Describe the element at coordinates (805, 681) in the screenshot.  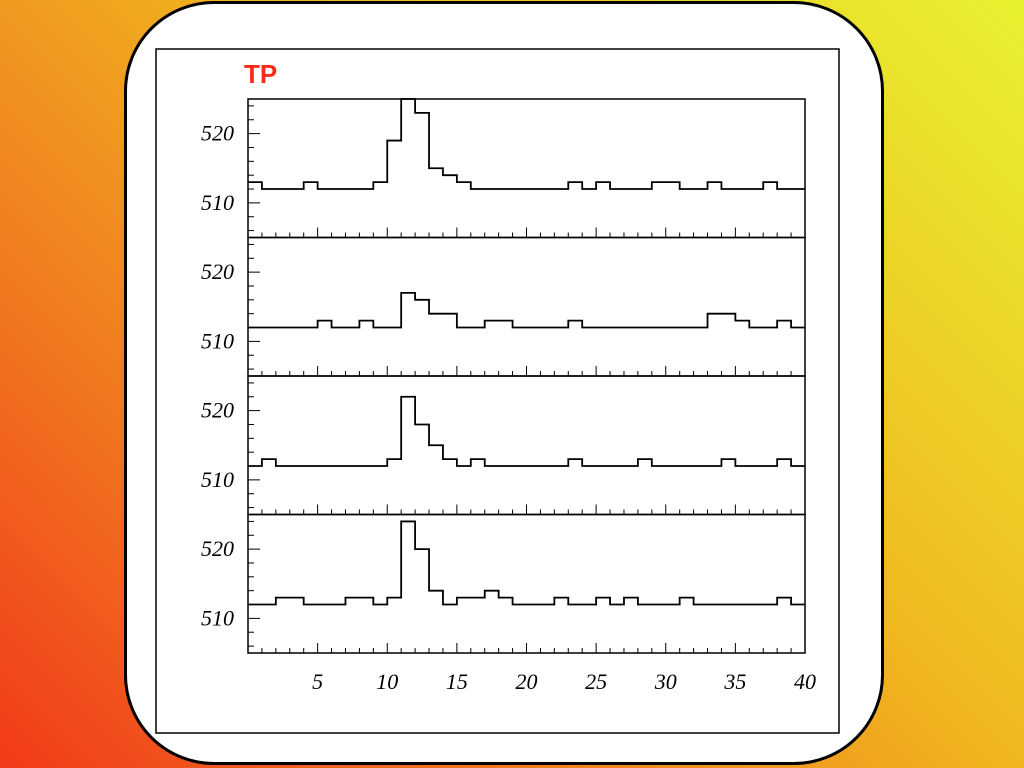
I see `x-tick-label: 40` at that location.